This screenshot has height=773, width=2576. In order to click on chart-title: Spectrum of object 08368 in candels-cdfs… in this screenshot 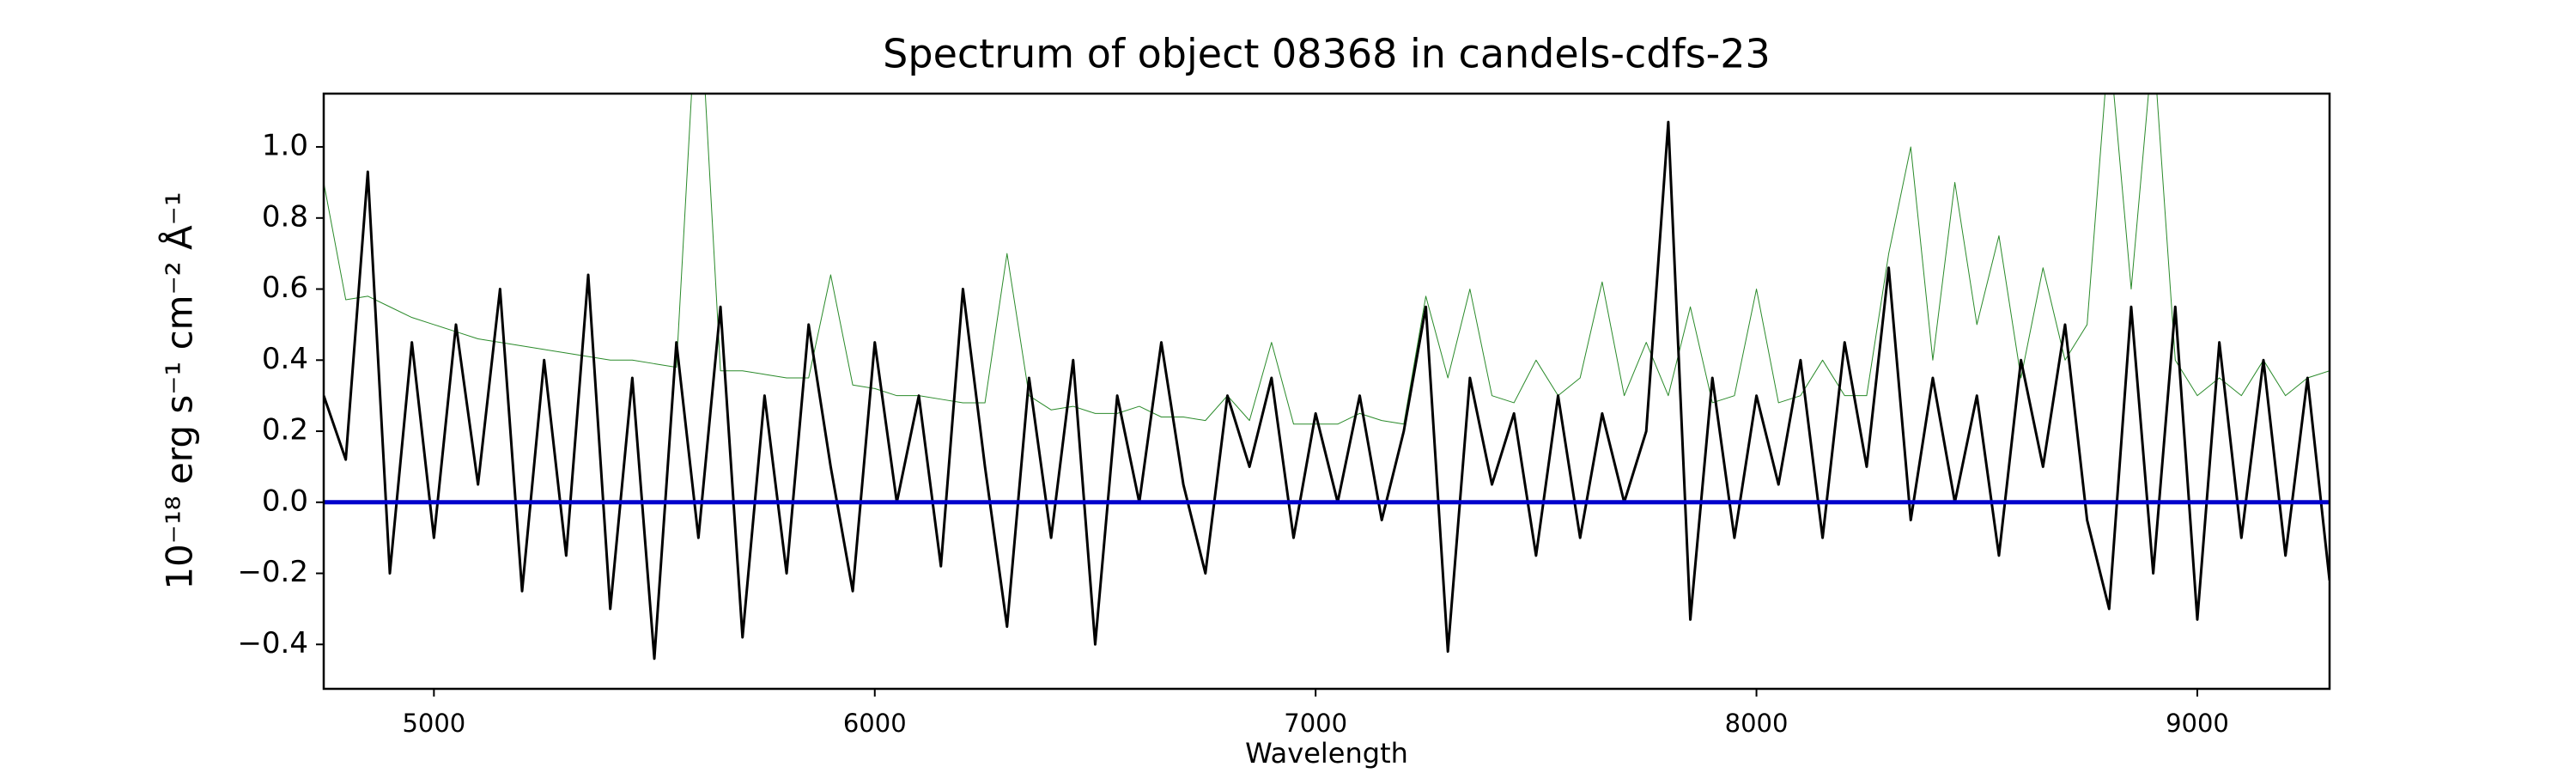, I will do `click(1327, 54)`.